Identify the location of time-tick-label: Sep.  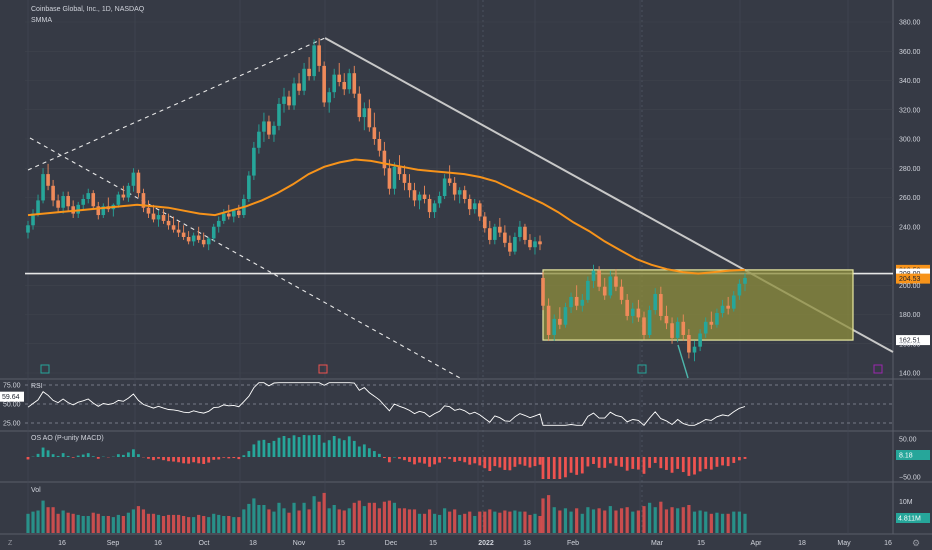
(113, 543).